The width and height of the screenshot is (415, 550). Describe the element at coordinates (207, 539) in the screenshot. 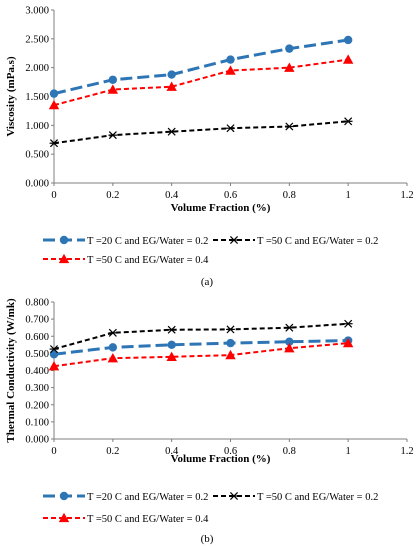

I see `panel-label: (b)` at that location.